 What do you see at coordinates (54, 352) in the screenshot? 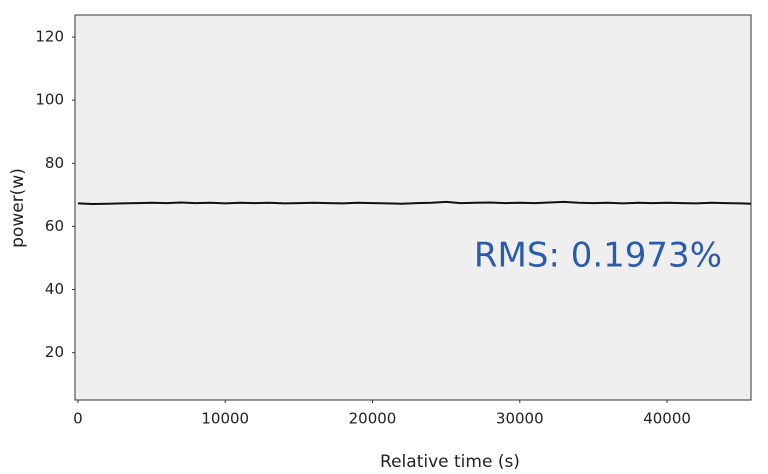
I see `y-tick-label: 20` at bounding box center [54, 352].